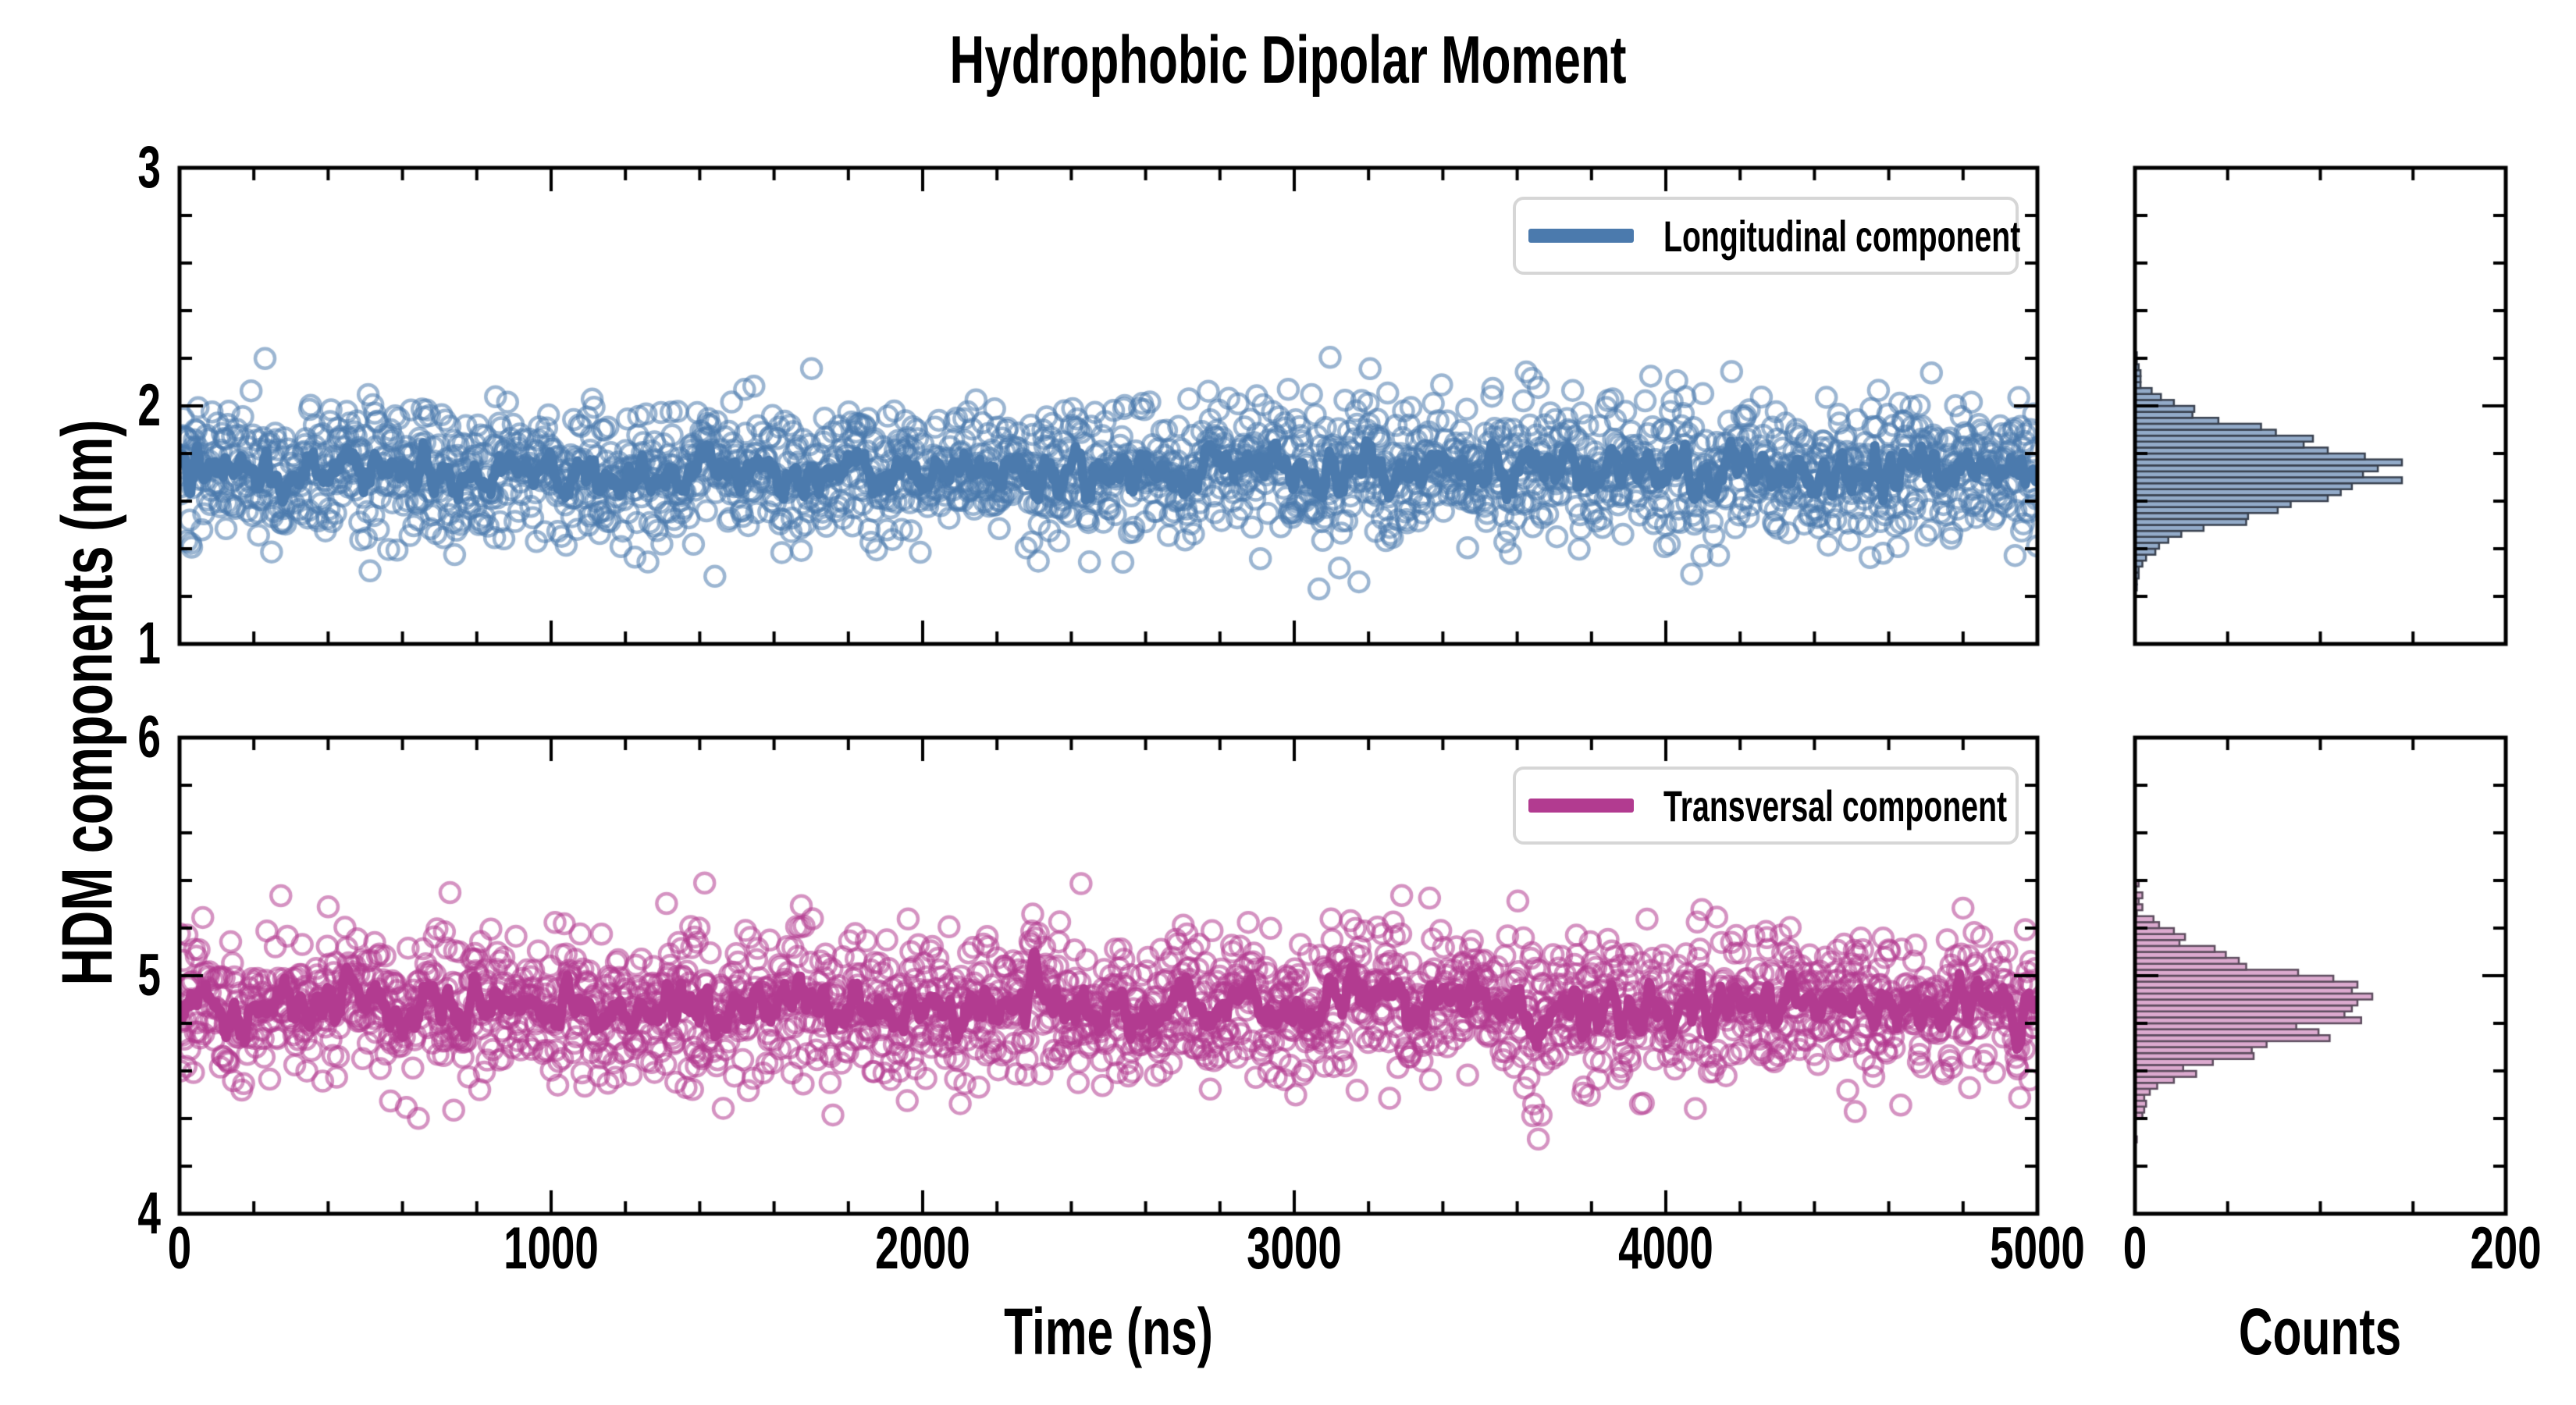 This screenshot has height=1405, width=2576. I want to click on y-tick-label: 2, so click(149, 406).